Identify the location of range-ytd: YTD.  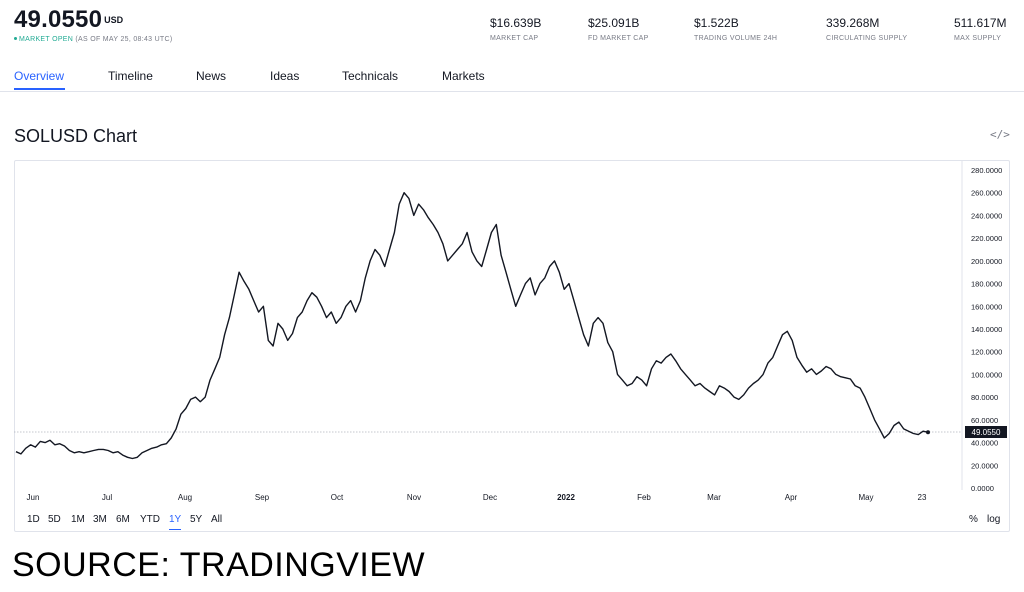
(150, 519).